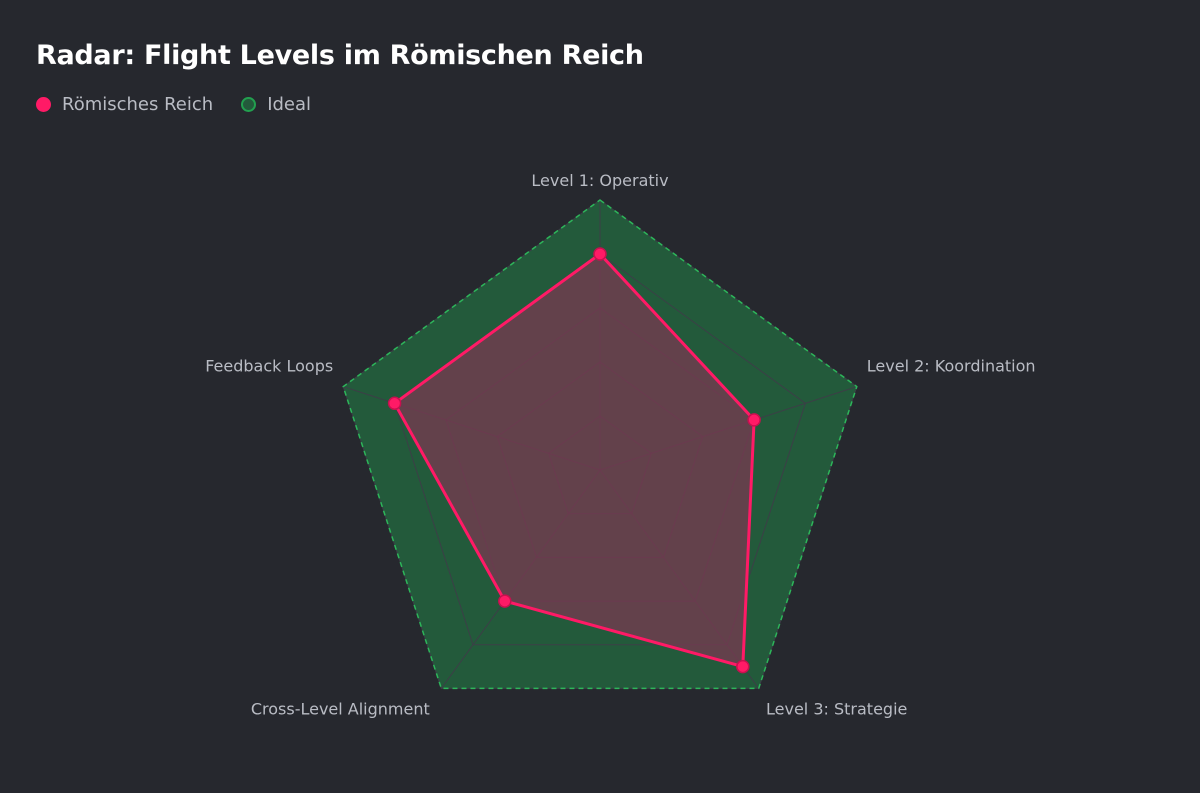  What do you see at coordinates (340, 708) in the screenshot?
I see `axis-label-4: Cross-Level Alignment` at bounding box center [340, 708].